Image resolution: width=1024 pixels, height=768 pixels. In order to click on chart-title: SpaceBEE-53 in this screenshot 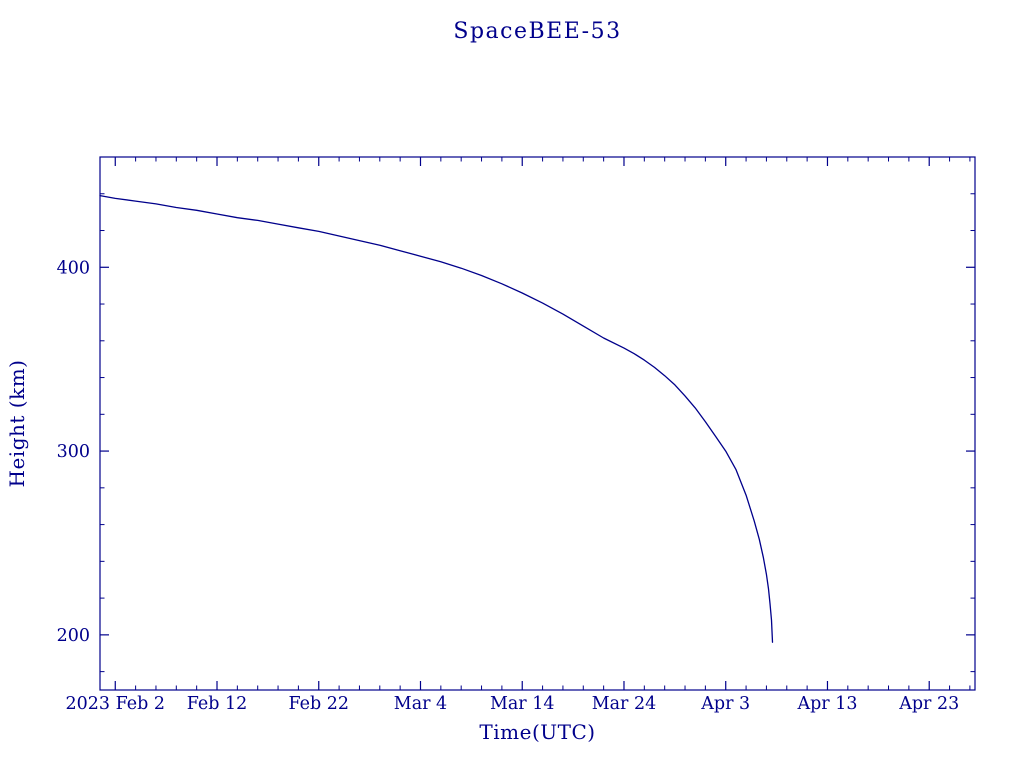, I will do `click(537, 31)`.